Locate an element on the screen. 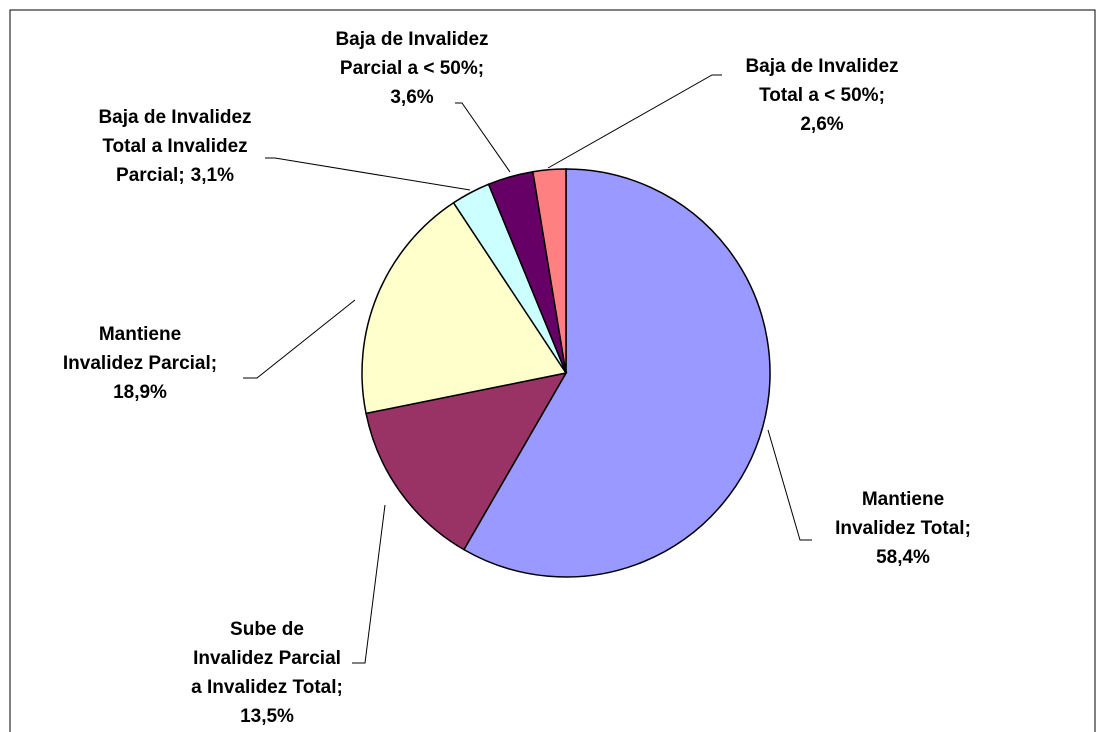 The image size is (1106, 732). value-label: 3,6% is located at coordinates (411, 97).